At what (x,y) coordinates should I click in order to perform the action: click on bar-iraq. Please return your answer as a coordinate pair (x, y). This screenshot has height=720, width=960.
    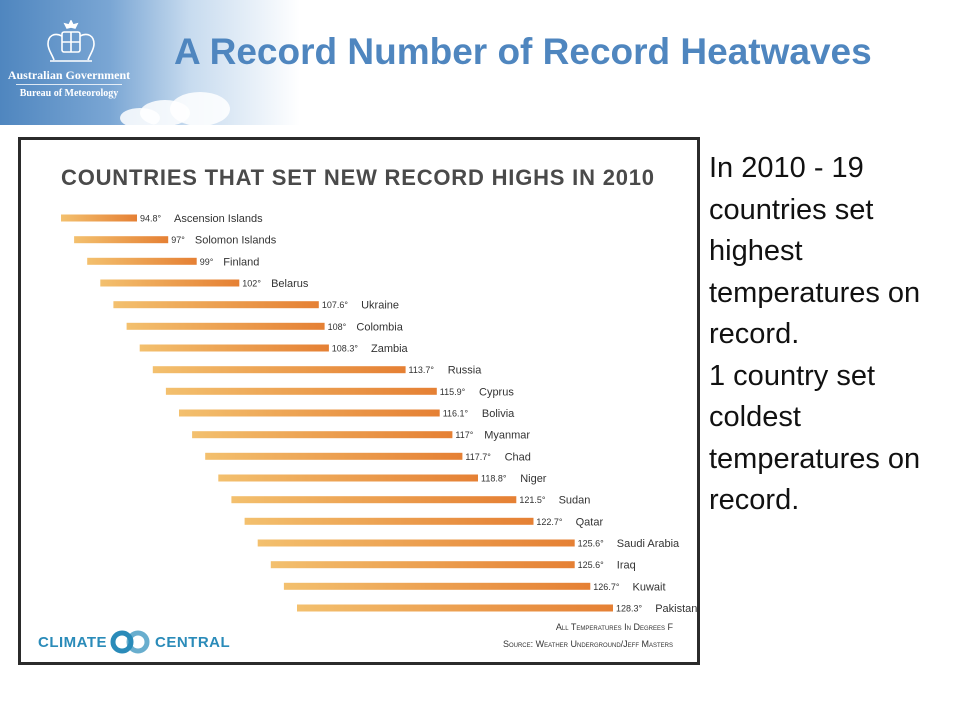
    Looking at the image, I should click on (422, 565).